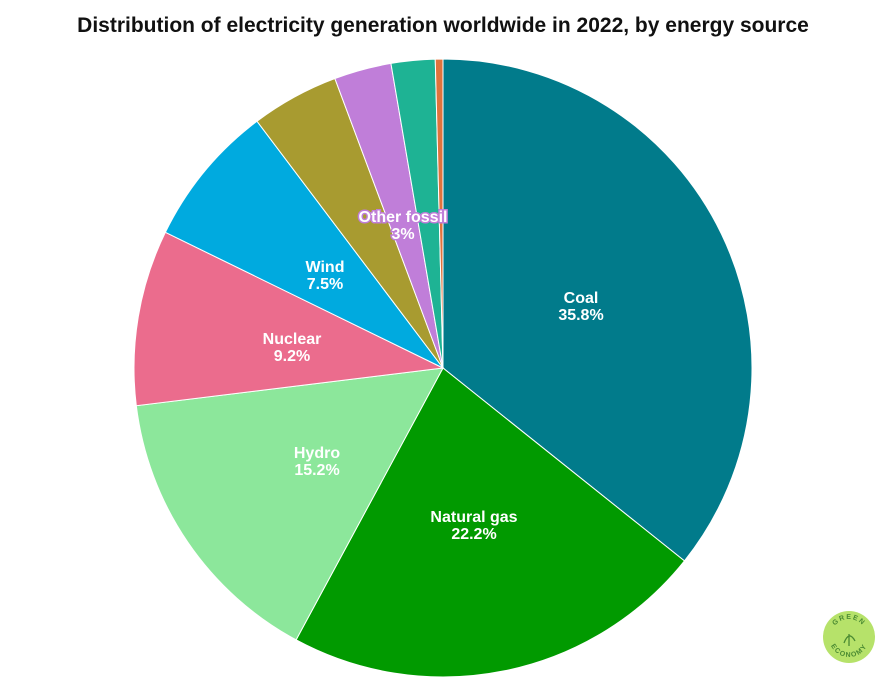 The height and width of the screenshot is (685, 886). I want to click on slice-label-wind: Wind, so click(325, 267).